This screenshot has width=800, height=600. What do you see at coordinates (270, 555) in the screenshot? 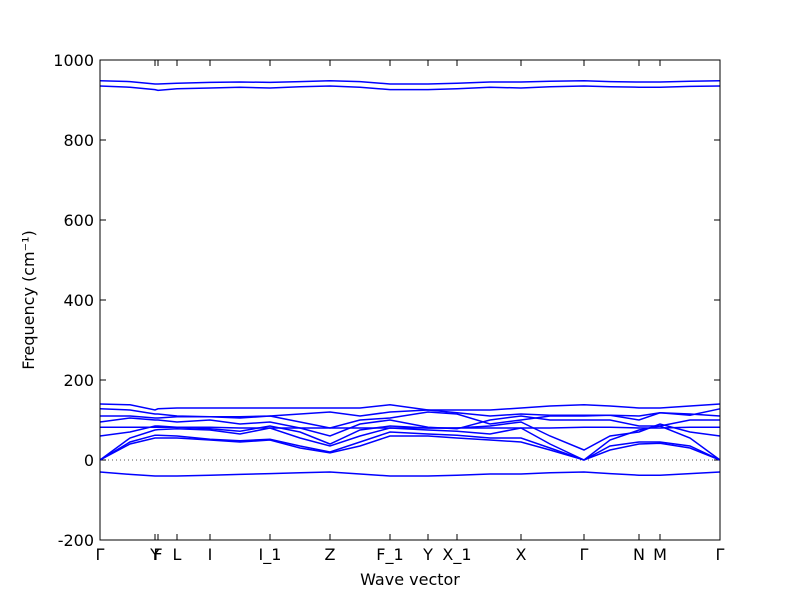
I see `x-tick-label: I_1` at bounding box center [270, 555].